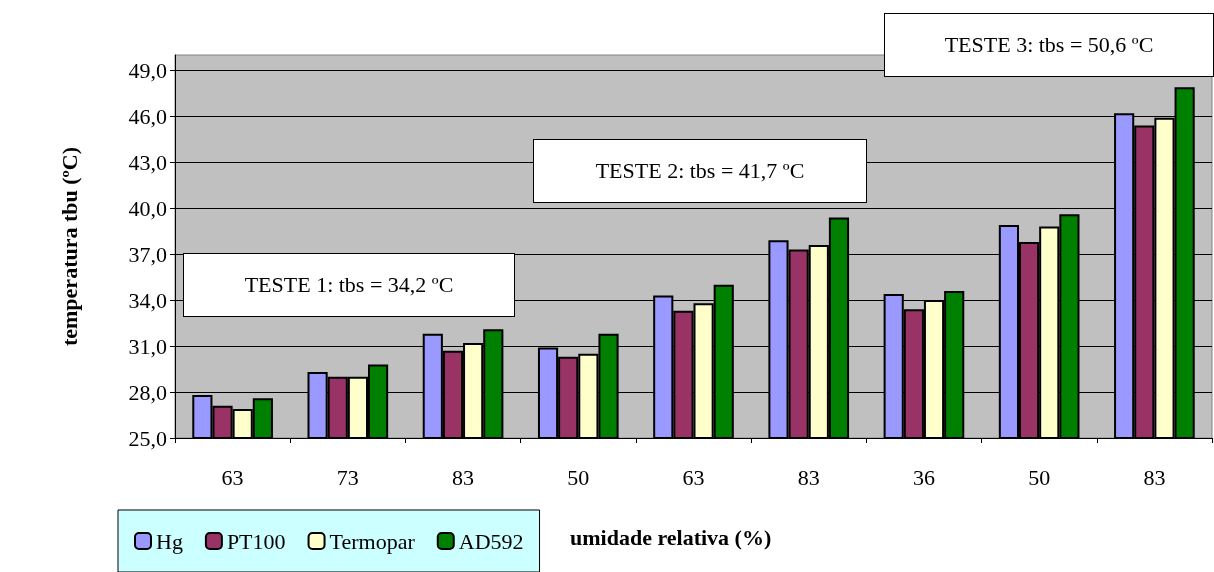 This screenshot has height=572, width=1214. Describe the element at coordinates (147, 300) in the screenshot. I see `y-tick-label: 34,0` at that location.